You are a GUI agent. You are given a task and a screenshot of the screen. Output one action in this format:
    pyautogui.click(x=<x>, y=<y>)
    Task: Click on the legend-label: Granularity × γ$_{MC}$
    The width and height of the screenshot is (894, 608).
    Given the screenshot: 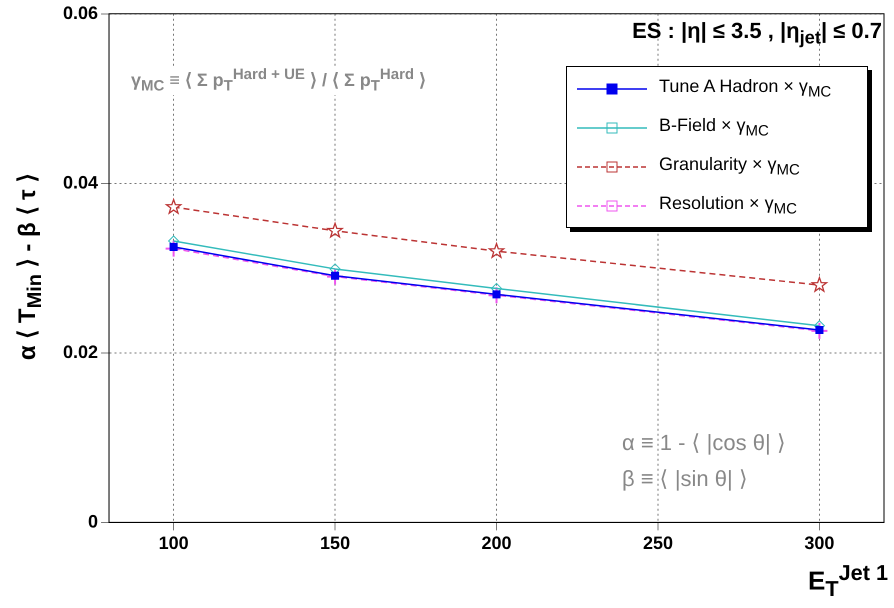 What is the action you would take?
    pyautogui.click(x=729, y=166)
    